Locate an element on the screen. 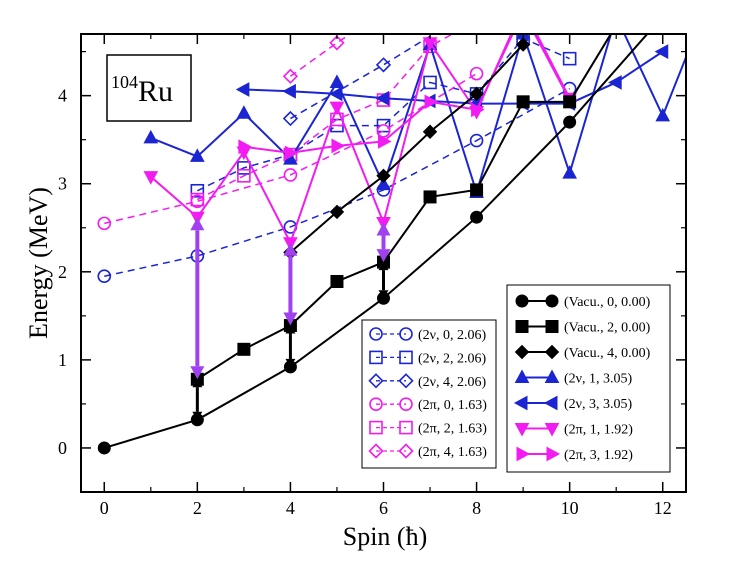 The image size is (747, 569). legend-entry: (Vacu., 0, 0.00) is located at coordinates (583, 302).